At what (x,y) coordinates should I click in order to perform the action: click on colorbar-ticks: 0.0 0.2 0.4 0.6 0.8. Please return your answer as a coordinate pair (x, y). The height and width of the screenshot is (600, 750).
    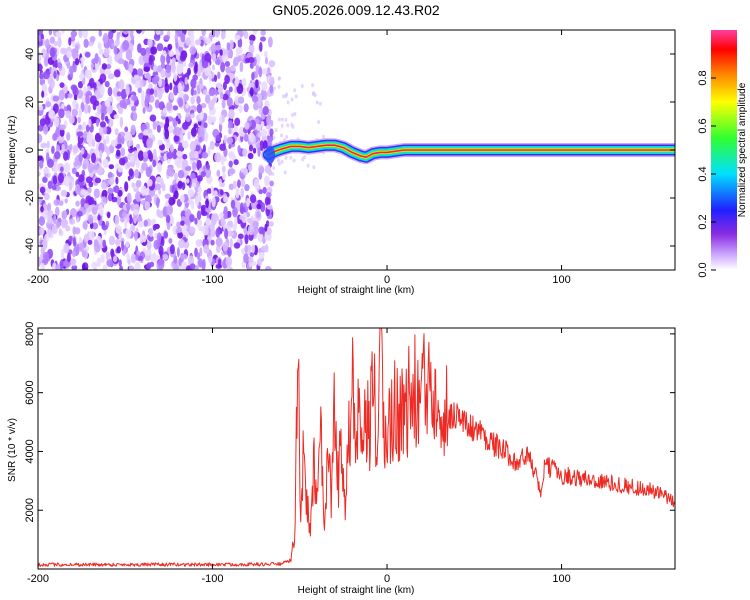
    Looking at the image, I should click on (706, 174).